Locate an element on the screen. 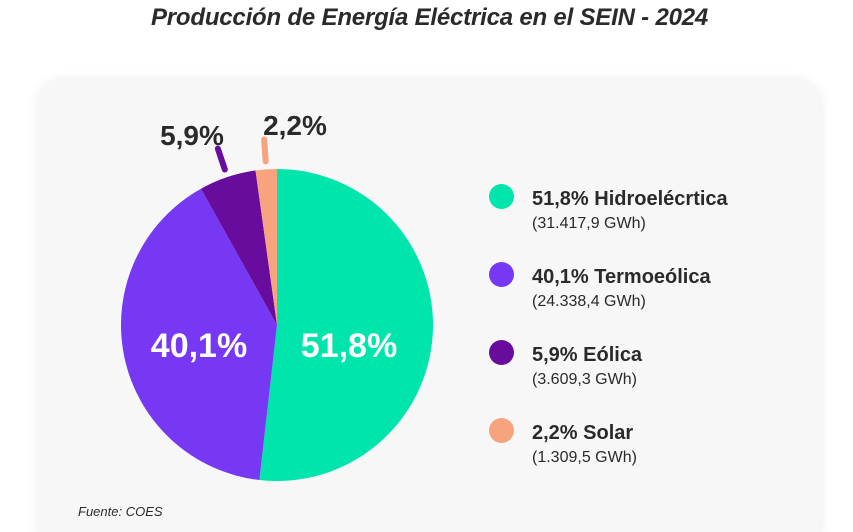 The height and width of the screenshot is (532, 853). legend-value: (24.338,4 GWh) is located at coordinates (589, 301).